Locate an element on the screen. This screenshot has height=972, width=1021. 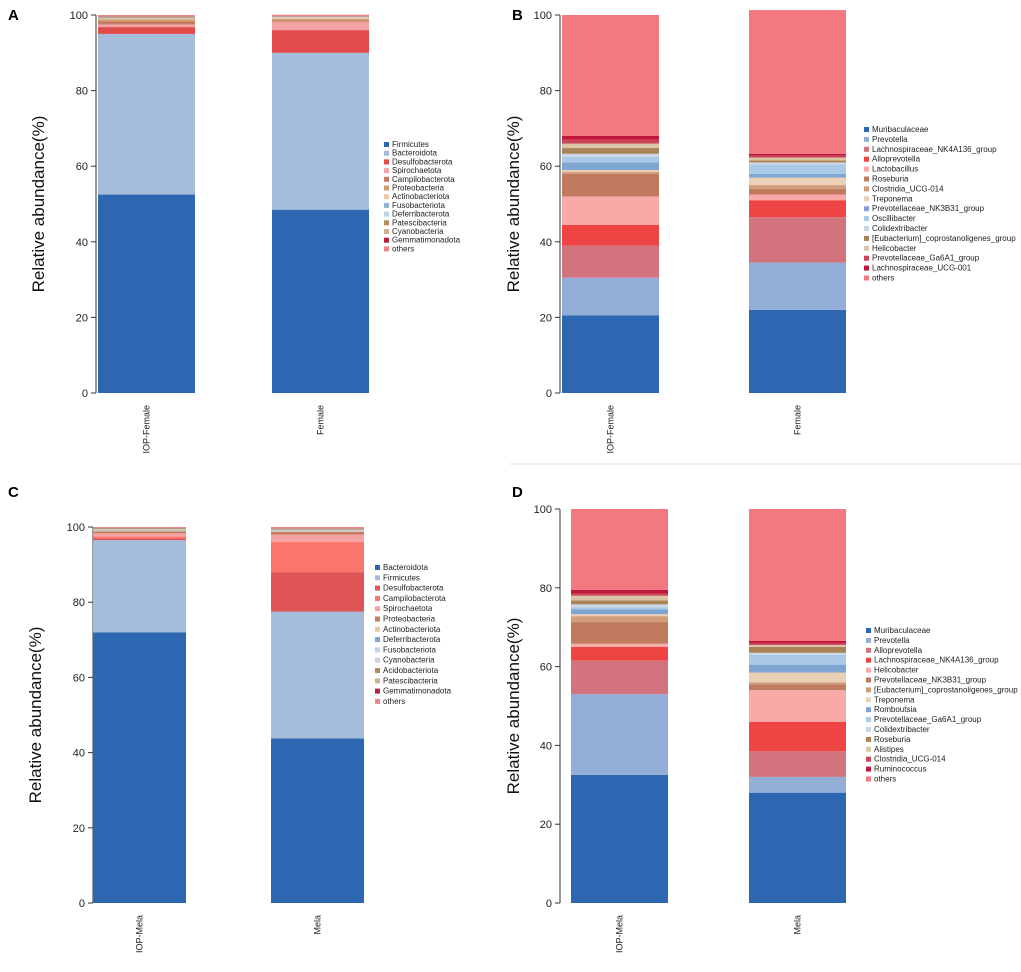
chart-b-ytick-label: 0 is located at coordinates (549, 394).